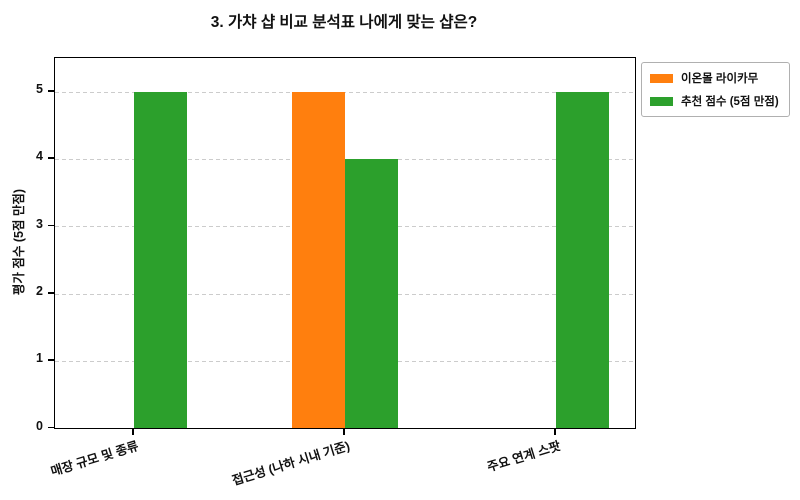 The height and width of the screenshot is (500, 800). Describe the element at coordinates (39, 89) in the screenshot. I see `y-tick-label-5: 5` at that location.